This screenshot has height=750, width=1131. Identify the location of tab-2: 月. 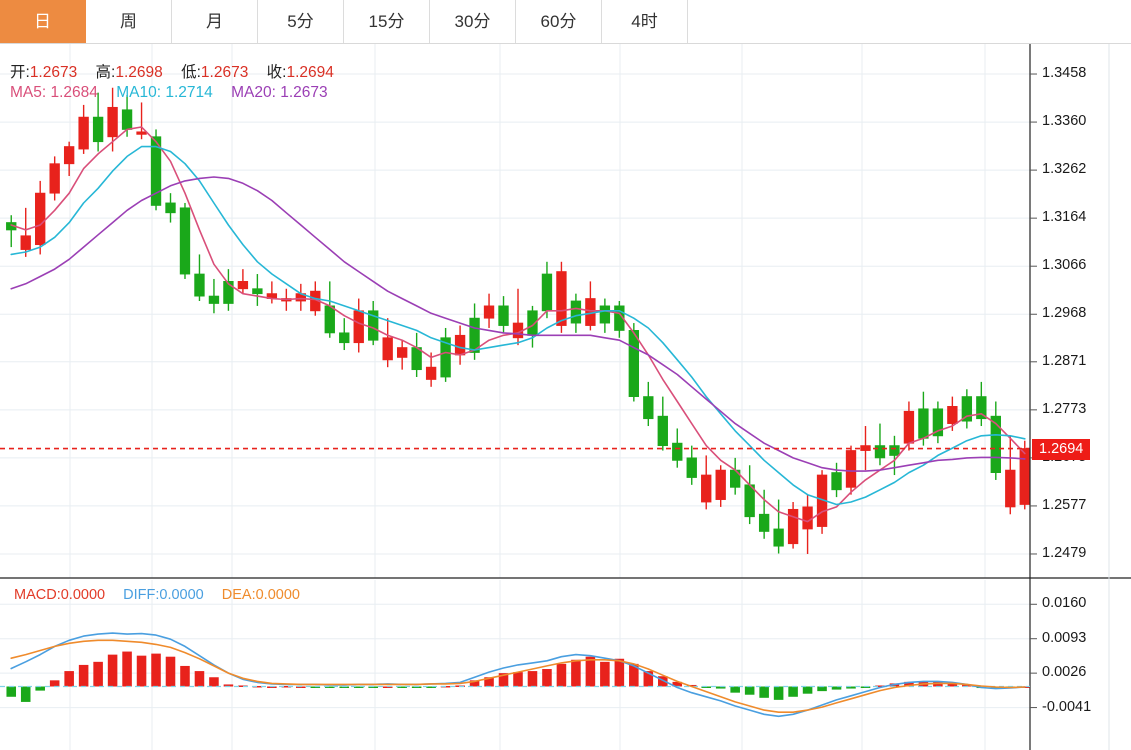
(215, 21).